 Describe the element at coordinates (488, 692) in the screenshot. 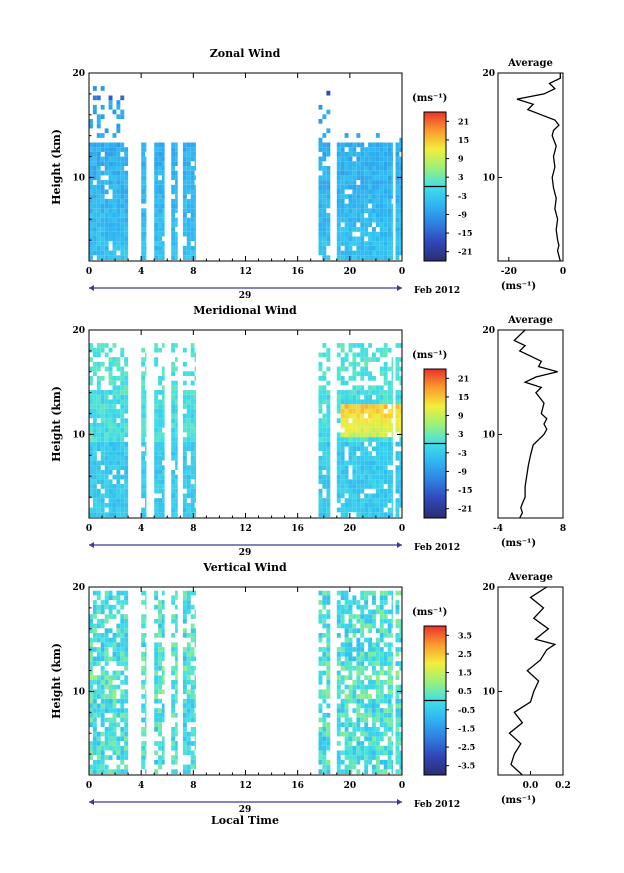

I see `profile-y-tick-label: 10` at that location.